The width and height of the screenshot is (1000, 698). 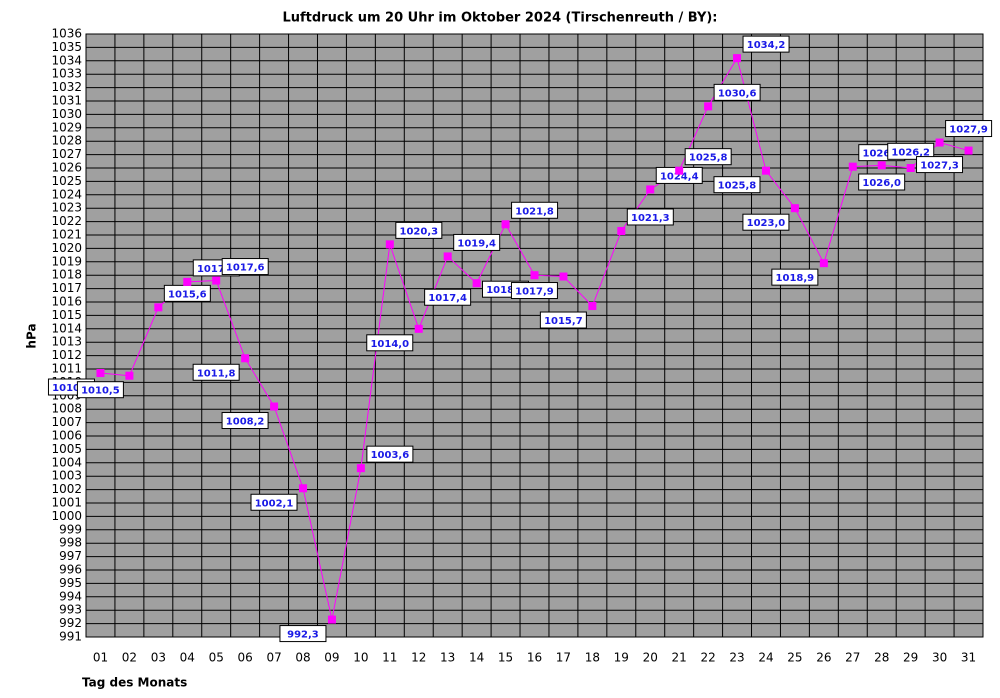 I want to click on y-tick-label: 1002, so click(x=66, y=489).